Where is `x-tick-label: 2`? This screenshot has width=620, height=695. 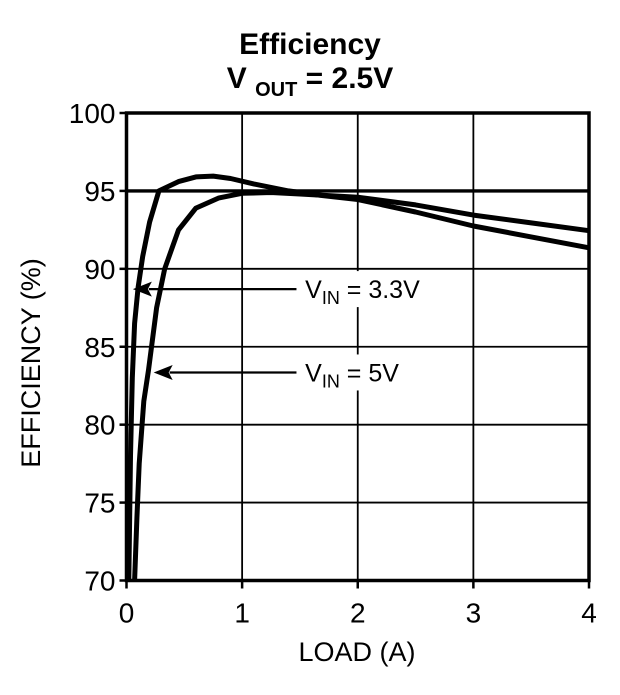 x-tick-label: 2 is located at coordinates (358, 613).